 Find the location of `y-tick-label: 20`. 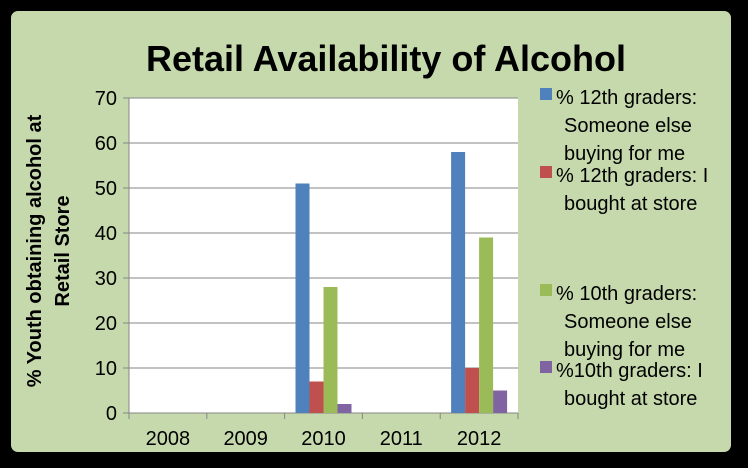

y-tick-label: 20 is located at coordinates (106, 324).